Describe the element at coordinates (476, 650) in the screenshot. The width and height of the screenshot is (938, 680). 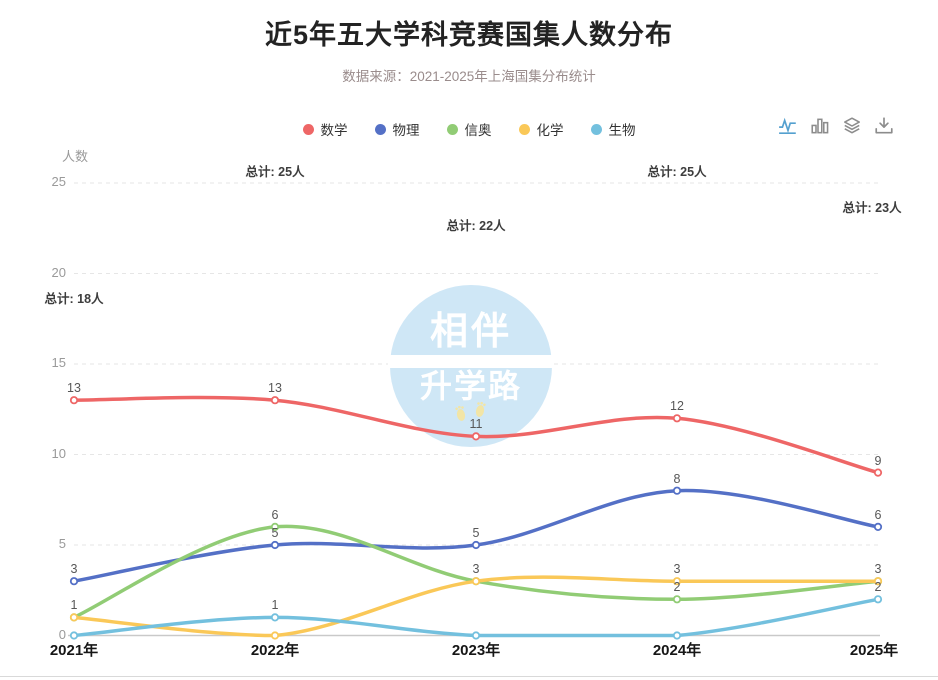
I see `x-axis-label: 2023年` at that location.